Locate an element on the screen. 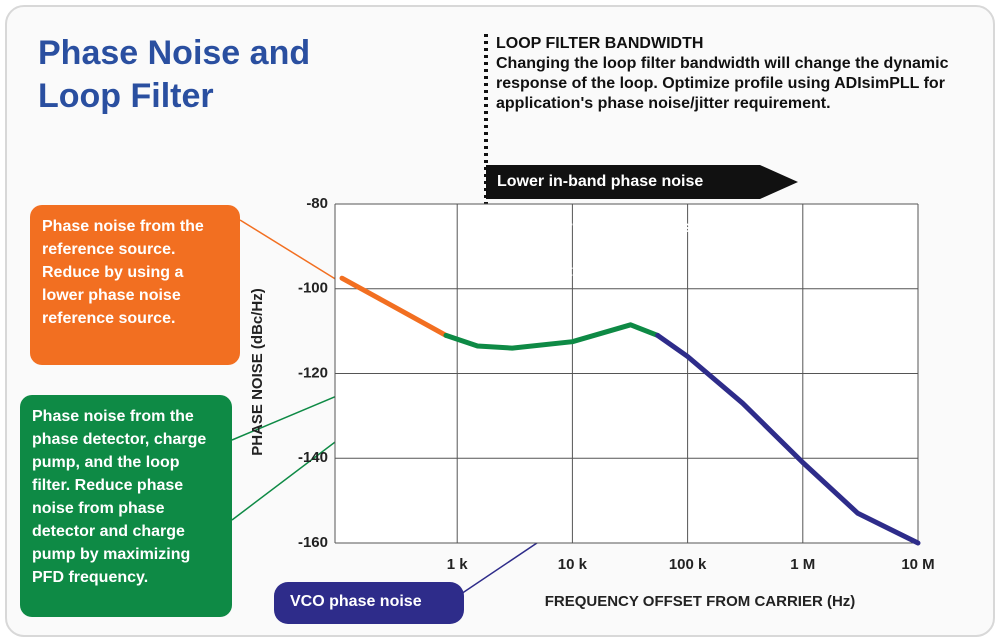 The image size is (1000, 642). x-tick-label: 1 M is located at coordinates (802, 564).